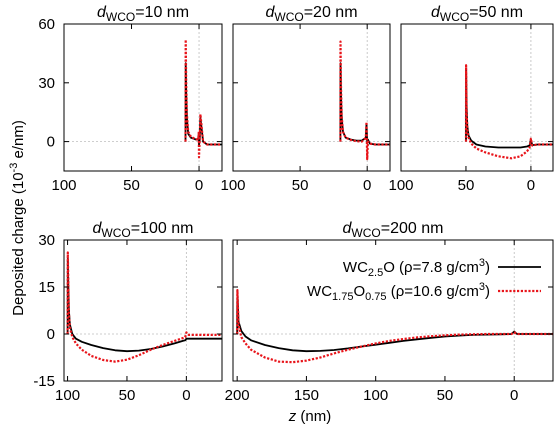  Describe the element at coordinates (17, 218) in the screenshot. I see `y-axis-label: Deposited charge (10-3 e/nm)` at that location.